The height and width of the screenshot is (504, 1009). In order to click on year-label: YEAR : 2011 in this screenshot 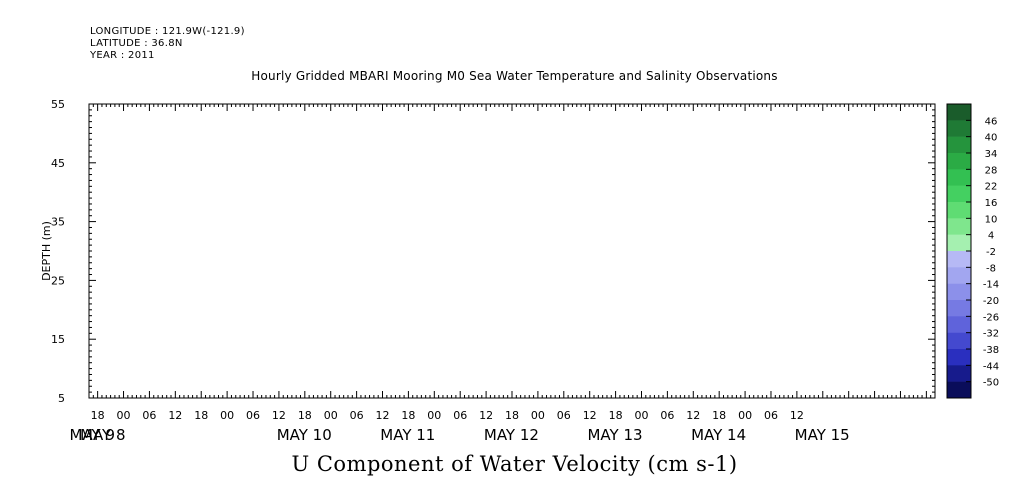, I will do `click(122, 55)`.